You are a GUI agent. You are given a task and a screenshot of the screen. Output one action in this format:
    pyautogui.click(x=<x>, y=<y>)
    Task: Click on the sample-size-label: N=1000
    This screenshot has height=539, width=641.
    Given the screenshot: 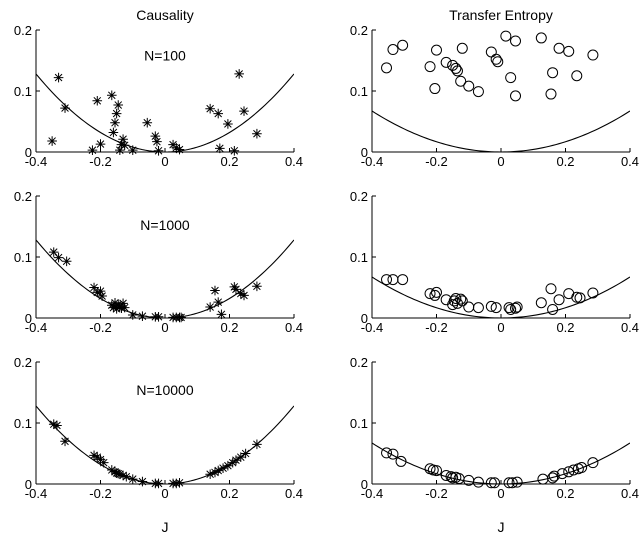 What is the action you would take?
    pyautogui.click(x=165, y=225)
    